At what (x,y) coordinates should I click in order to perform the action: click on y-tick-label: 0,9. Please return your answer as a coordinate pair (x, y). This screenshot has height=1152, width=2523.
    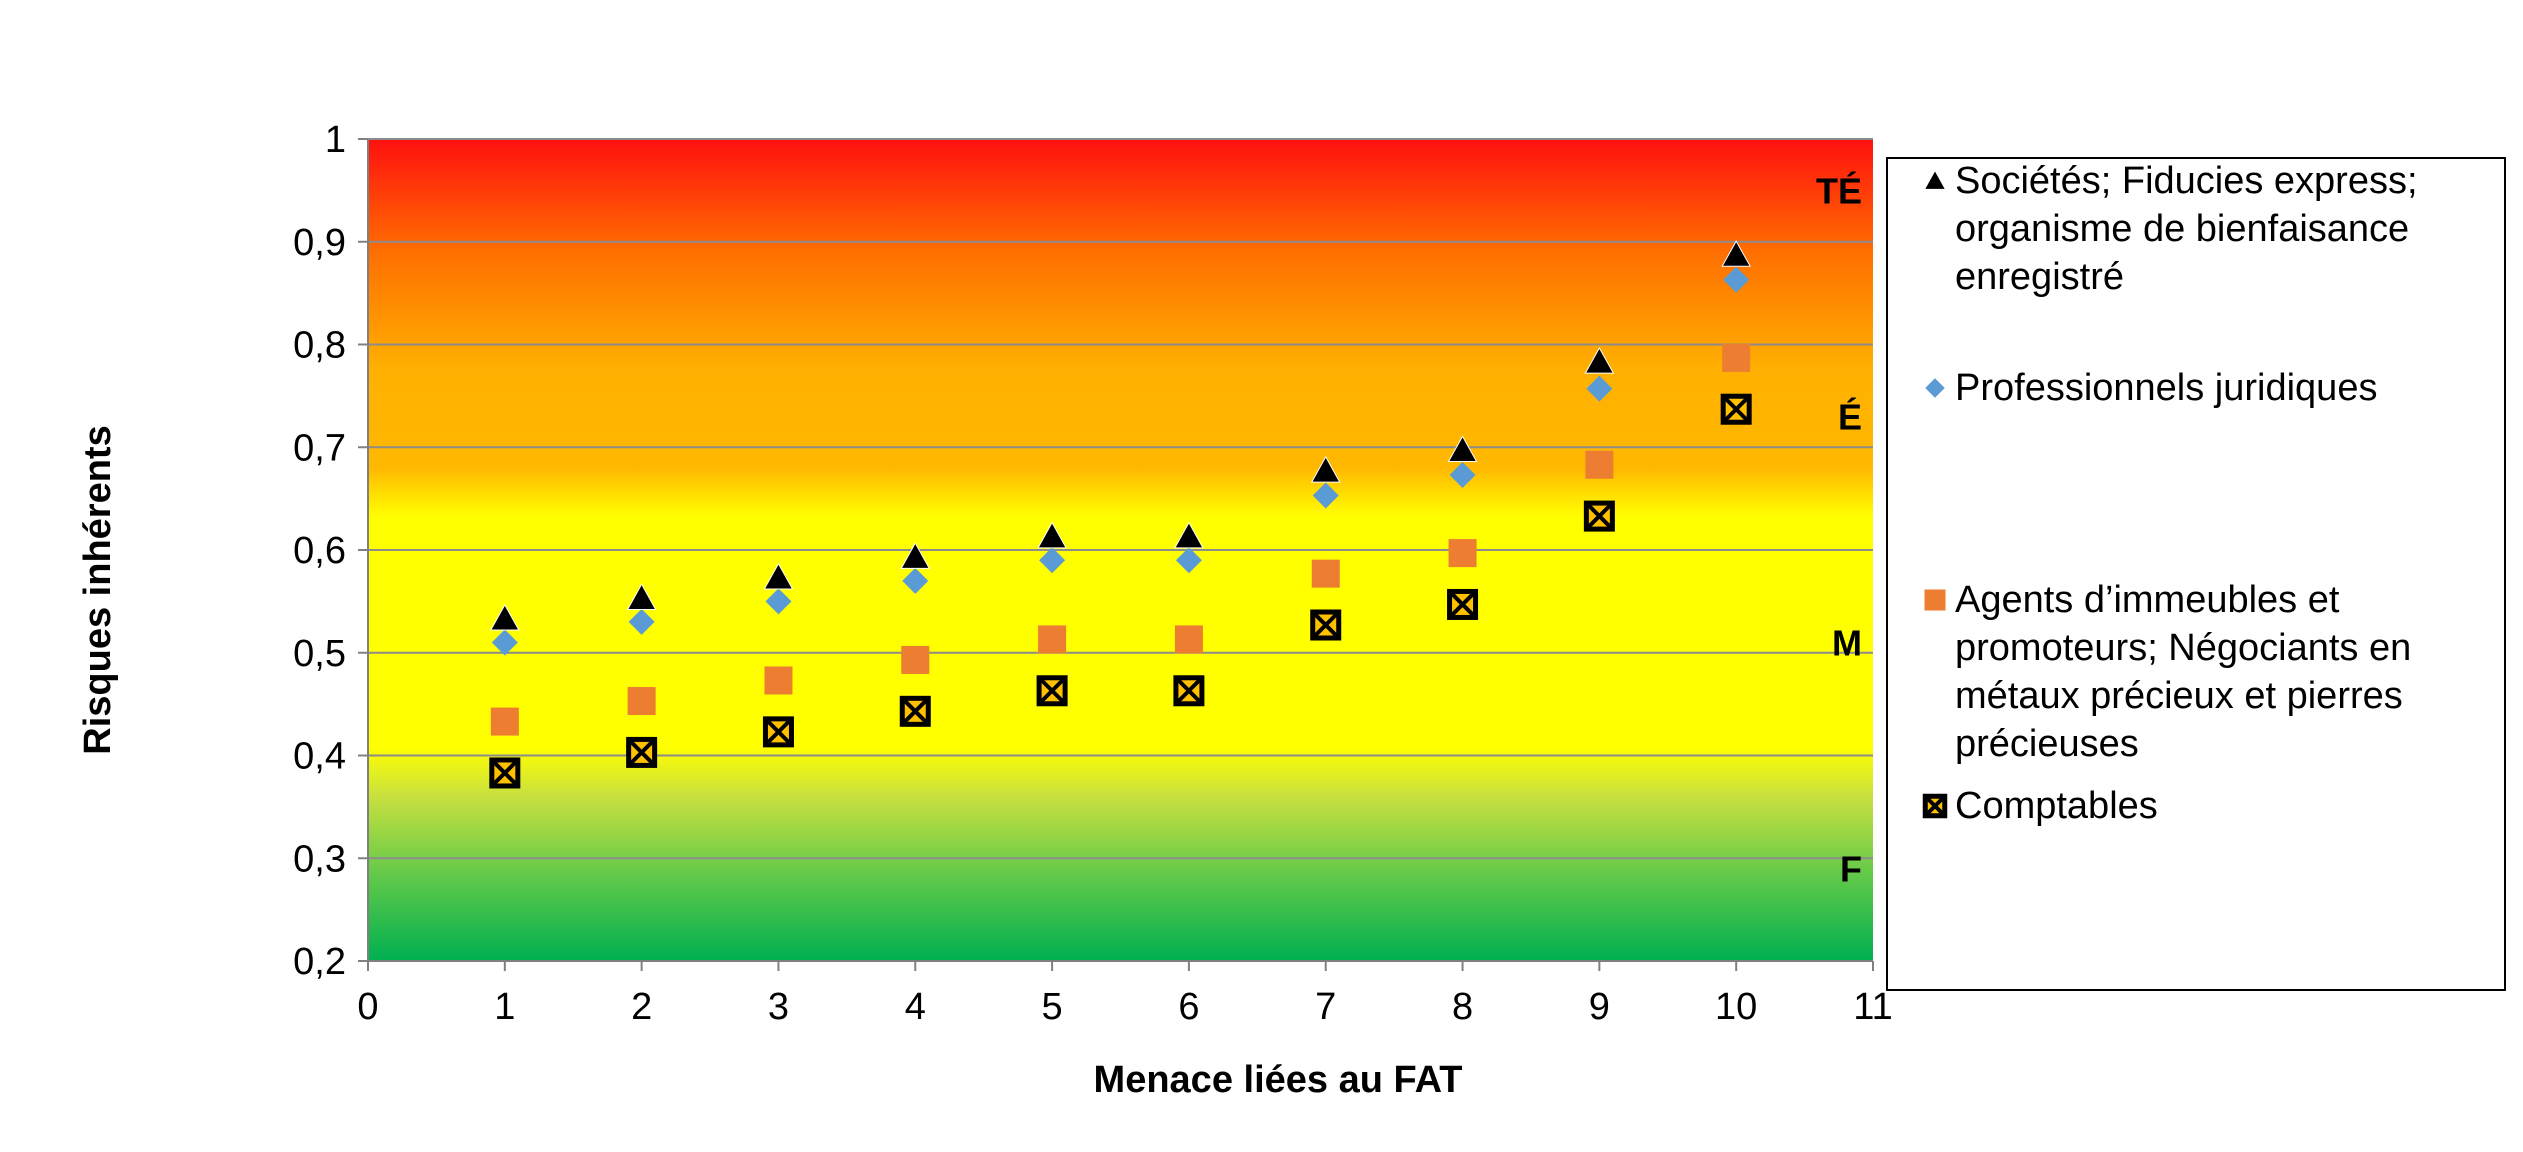
    Looking at the image, I should click on (319, 243).